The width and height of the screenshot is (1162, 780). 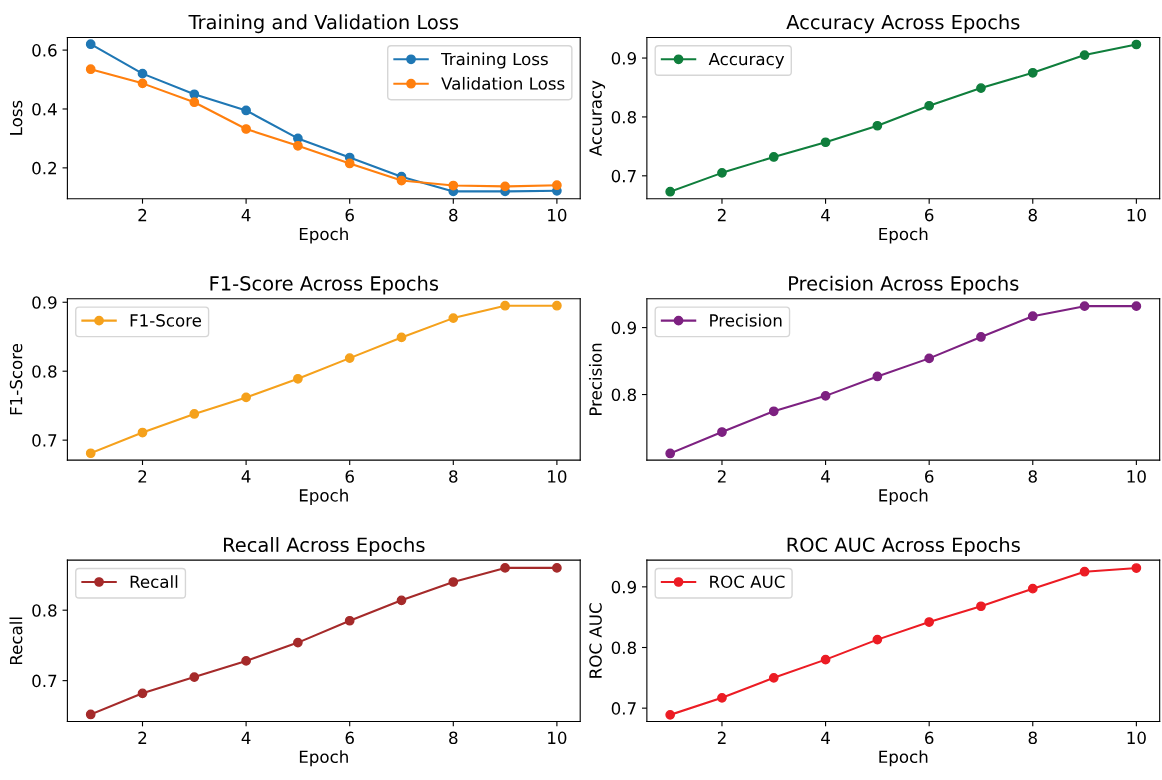 I want to click on y-axis-title: Recall, so click(x=16, y=641).